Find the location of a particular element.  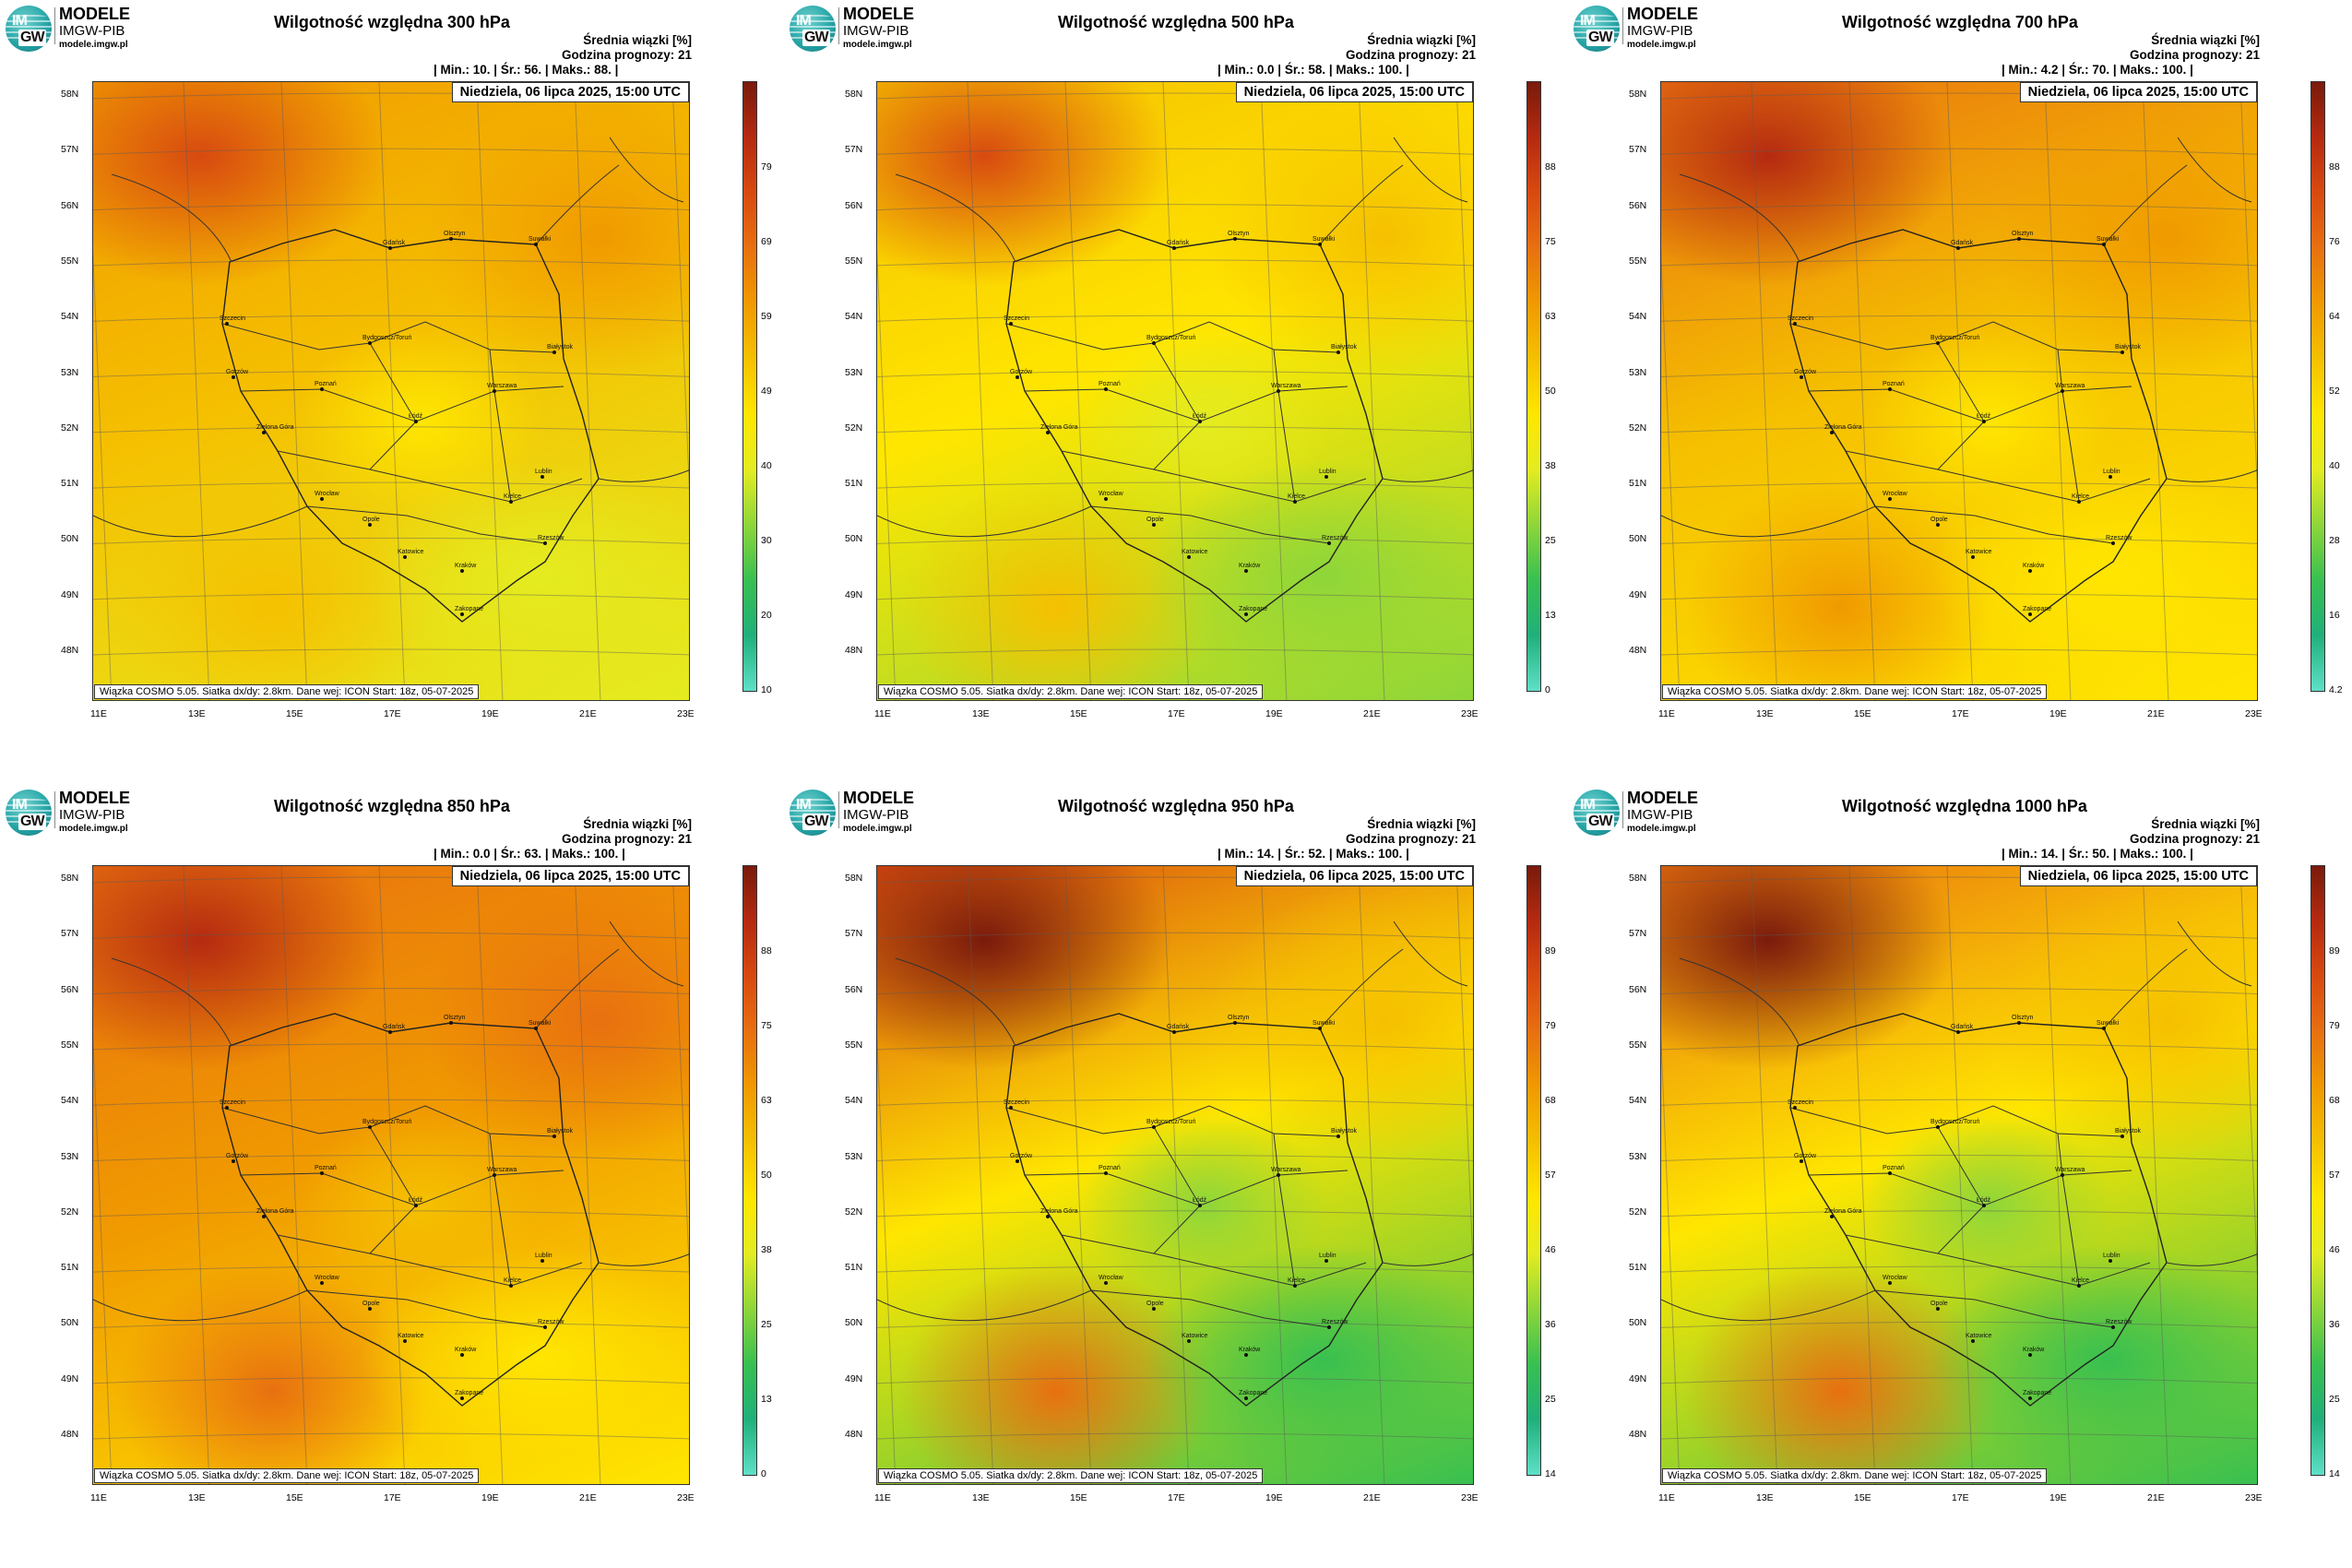

field-statistics: | Min.: 10. | Śr.: 56. | Maks.: 88. | is located at coordinates (526, 70).